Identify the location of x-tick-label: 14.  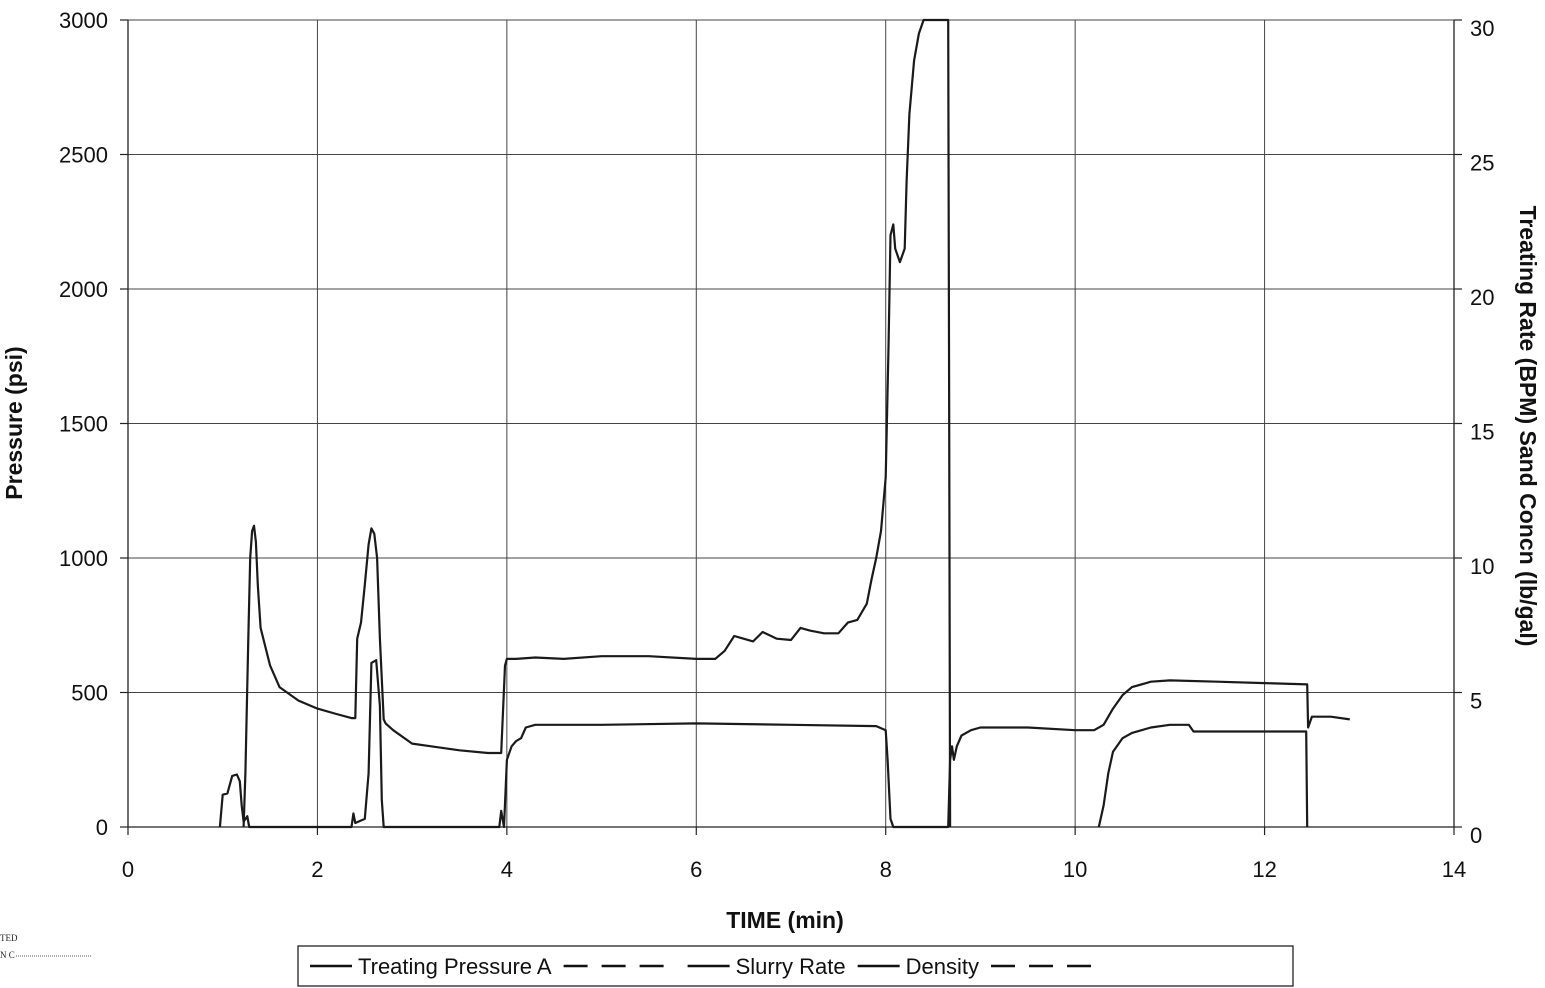
(1454, 869).